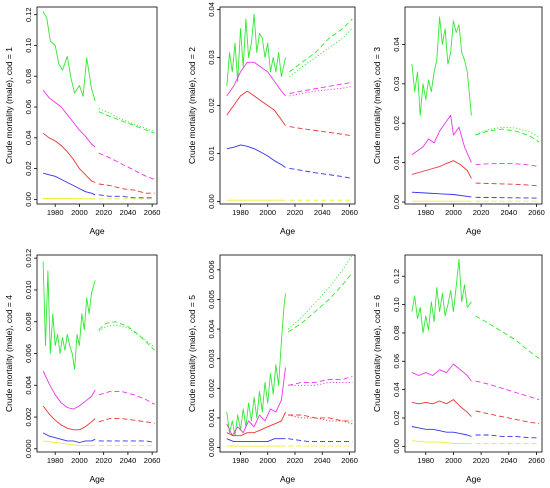 This screenshot has width=550, height=488. I want to click on series-red-dotted, so click(320, 419).